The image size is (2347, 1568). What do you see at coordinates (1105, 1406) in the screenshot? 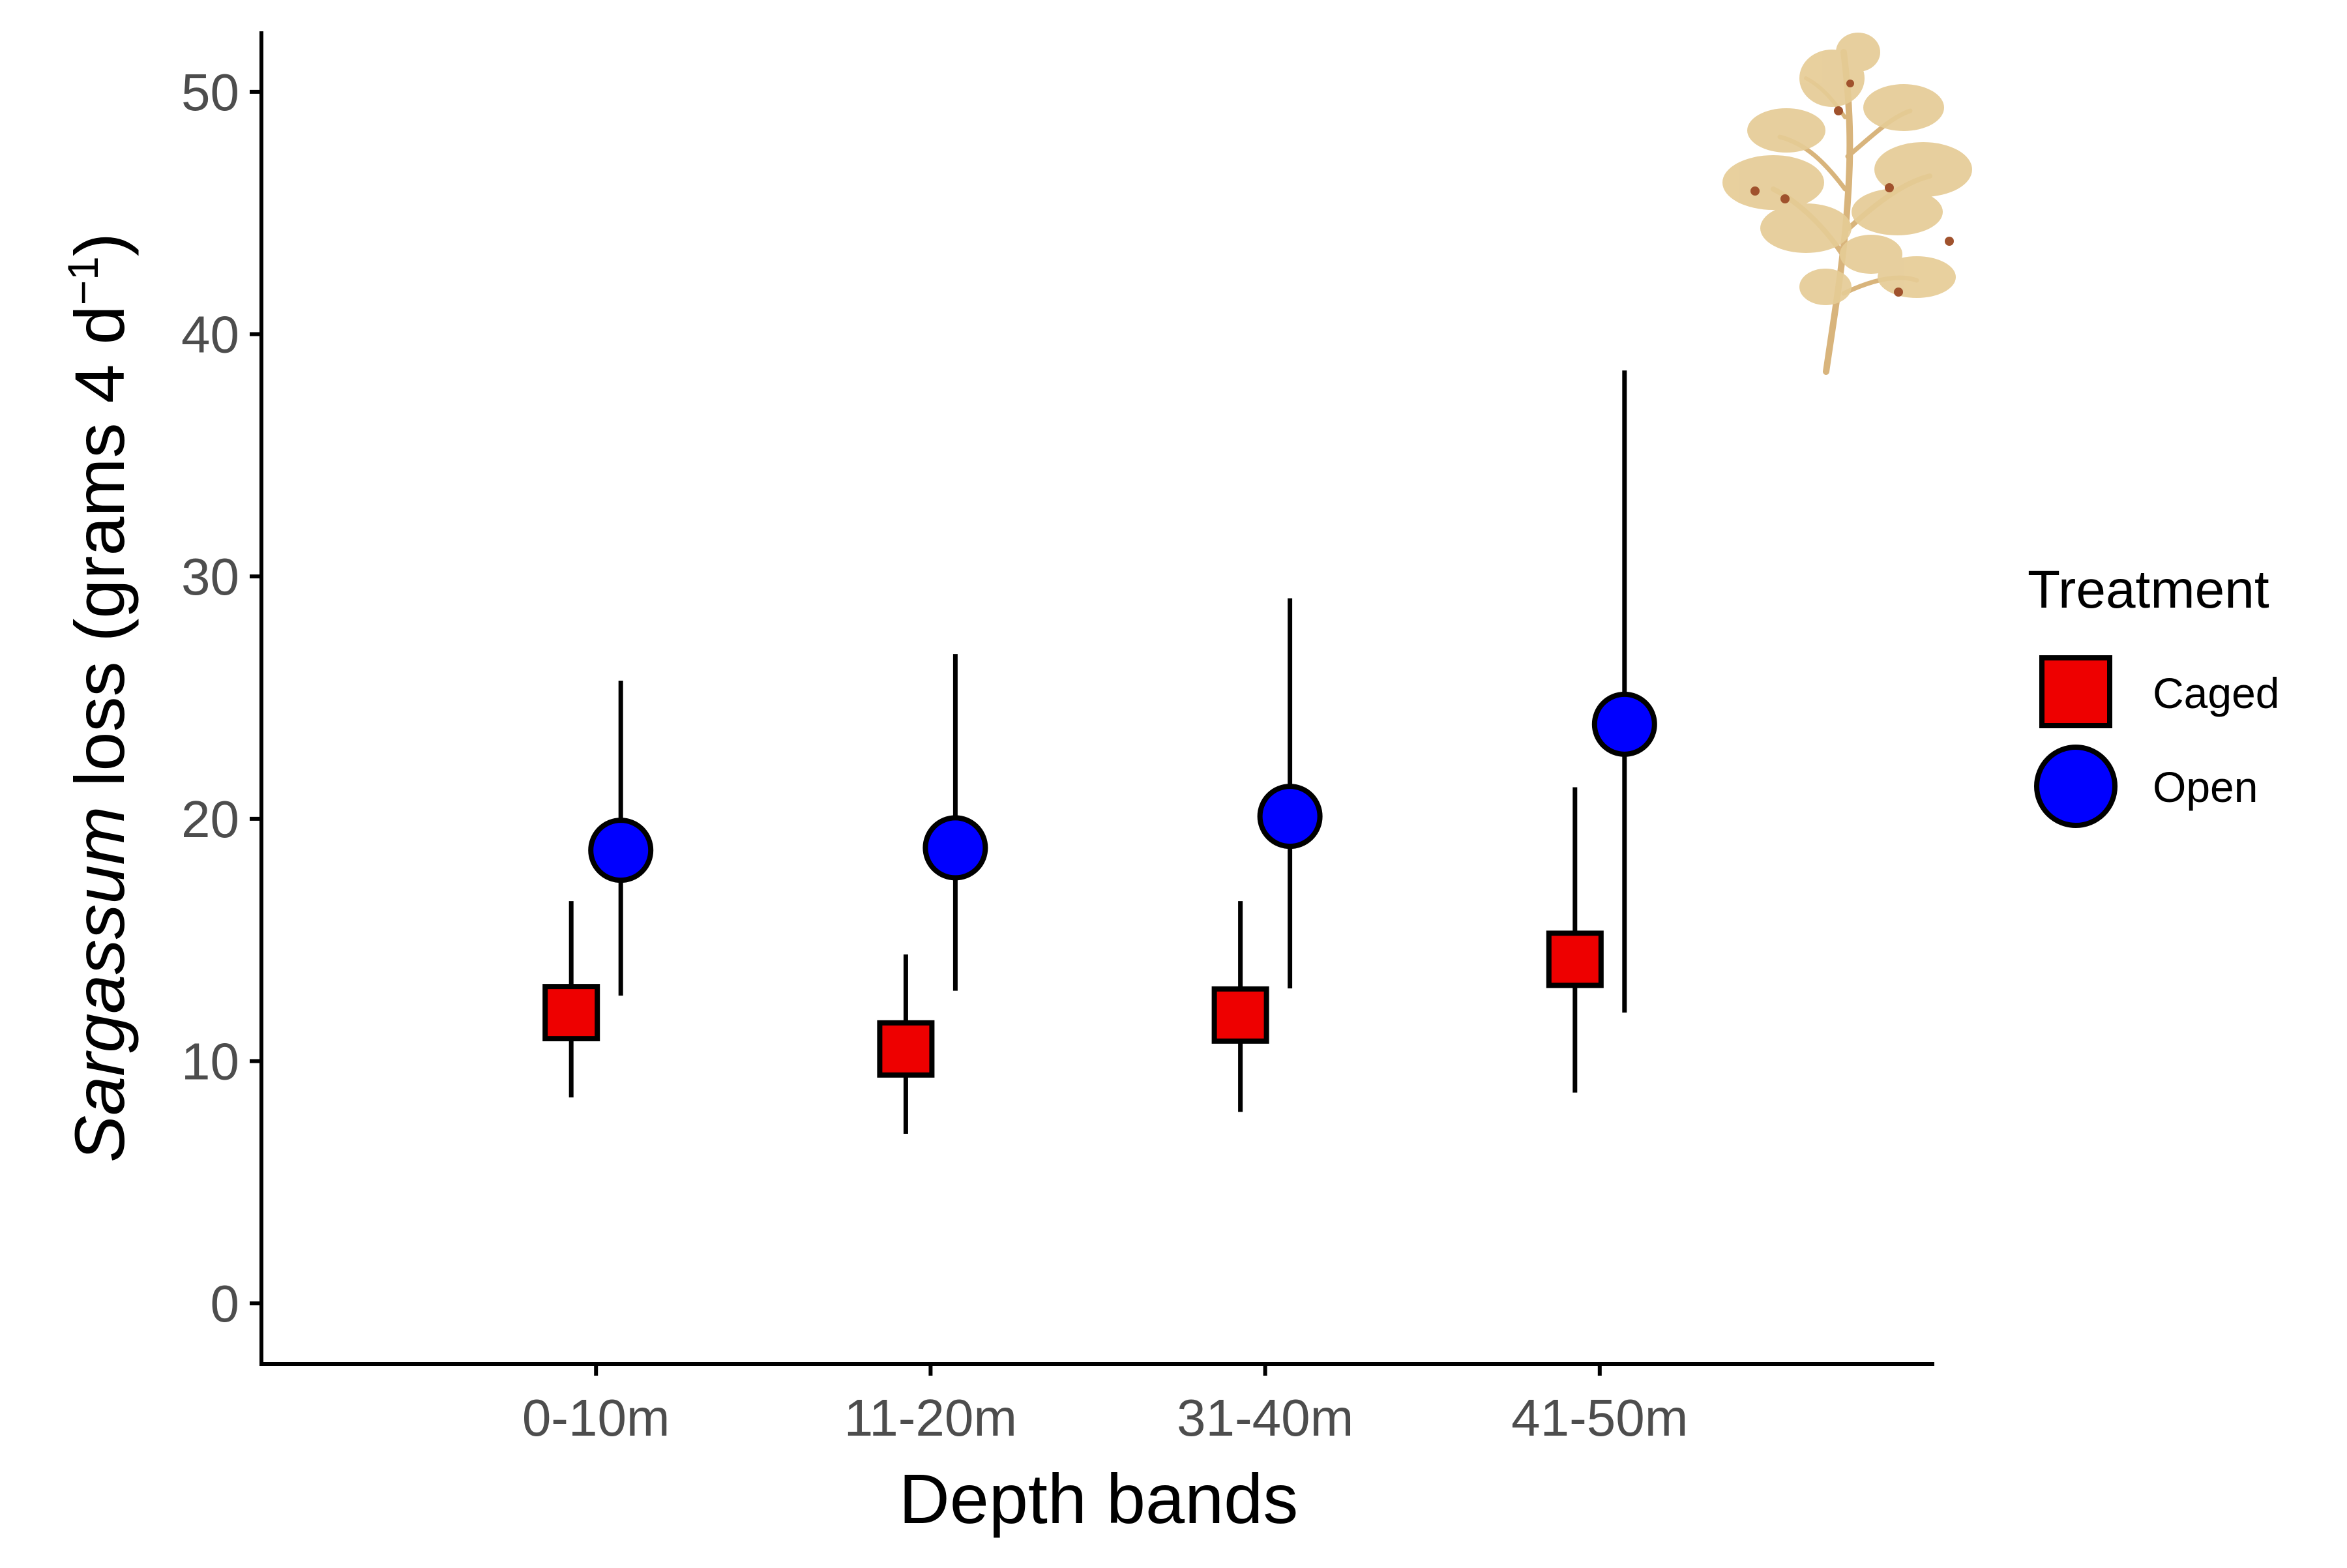
I see `x-ticks: 0-10m 11-20m 31-40m 41-50m` at bounding box center [1105, 1406].